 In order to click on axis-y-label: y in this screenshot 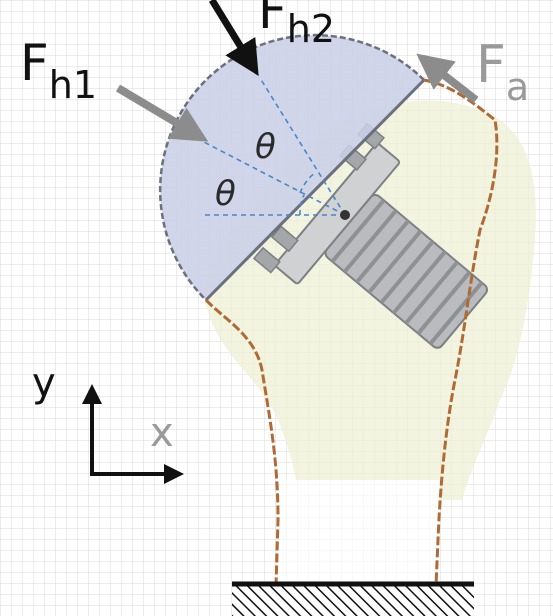, I will do `click(44, 383)`.